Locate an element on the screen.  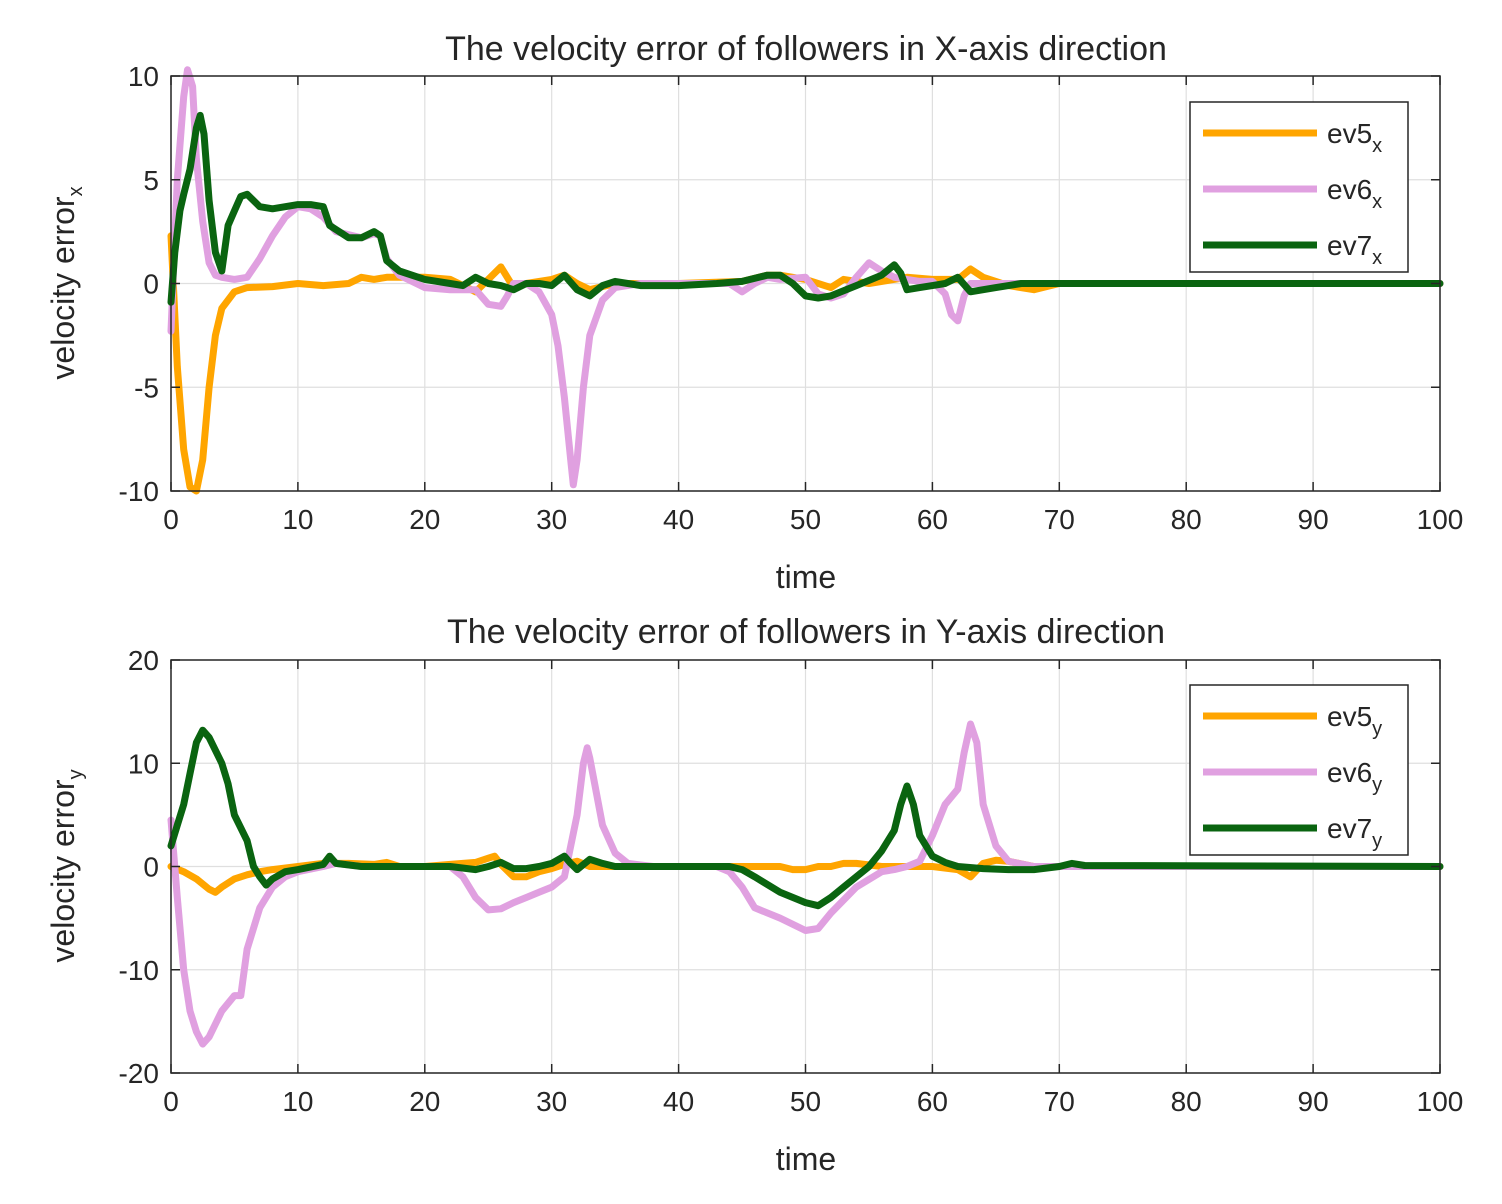
series-line-ev5-y is located at coordinates (805, 874).